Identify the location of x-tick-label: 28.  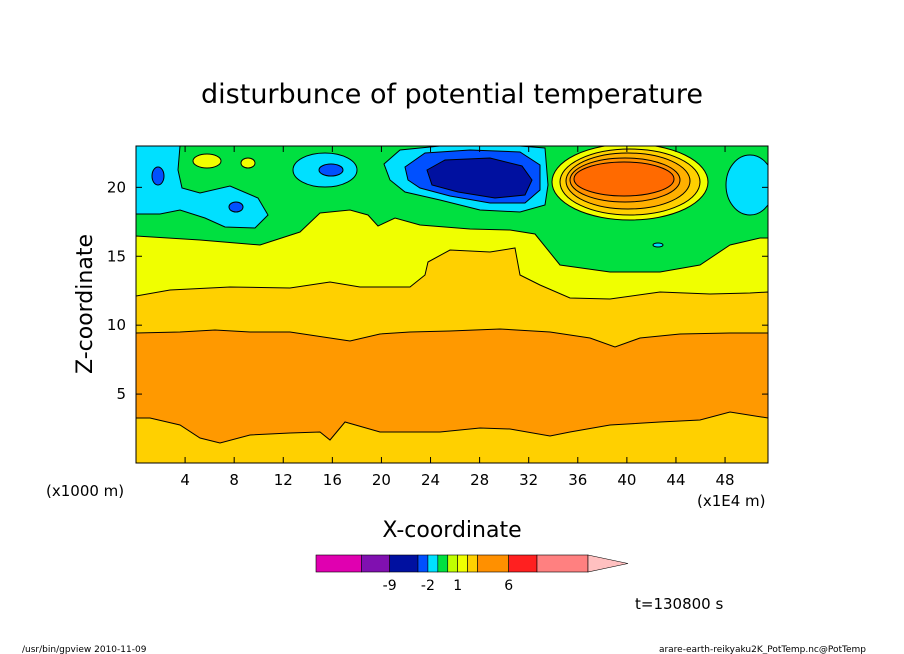
(479, 480).